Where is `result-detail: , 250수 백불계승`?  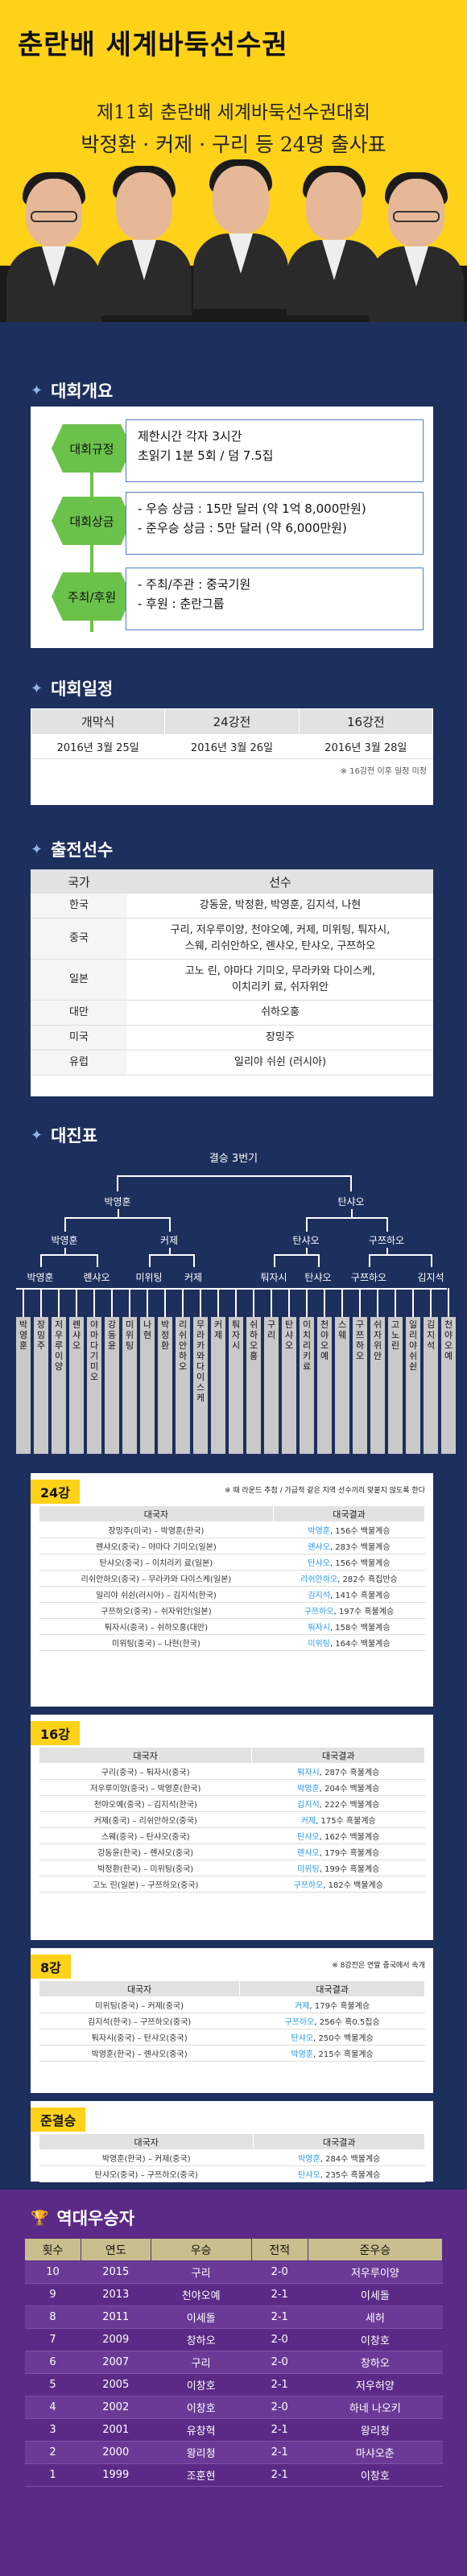 result-detail: , 250수 백불계승 is located at coordinates (343, 2038).